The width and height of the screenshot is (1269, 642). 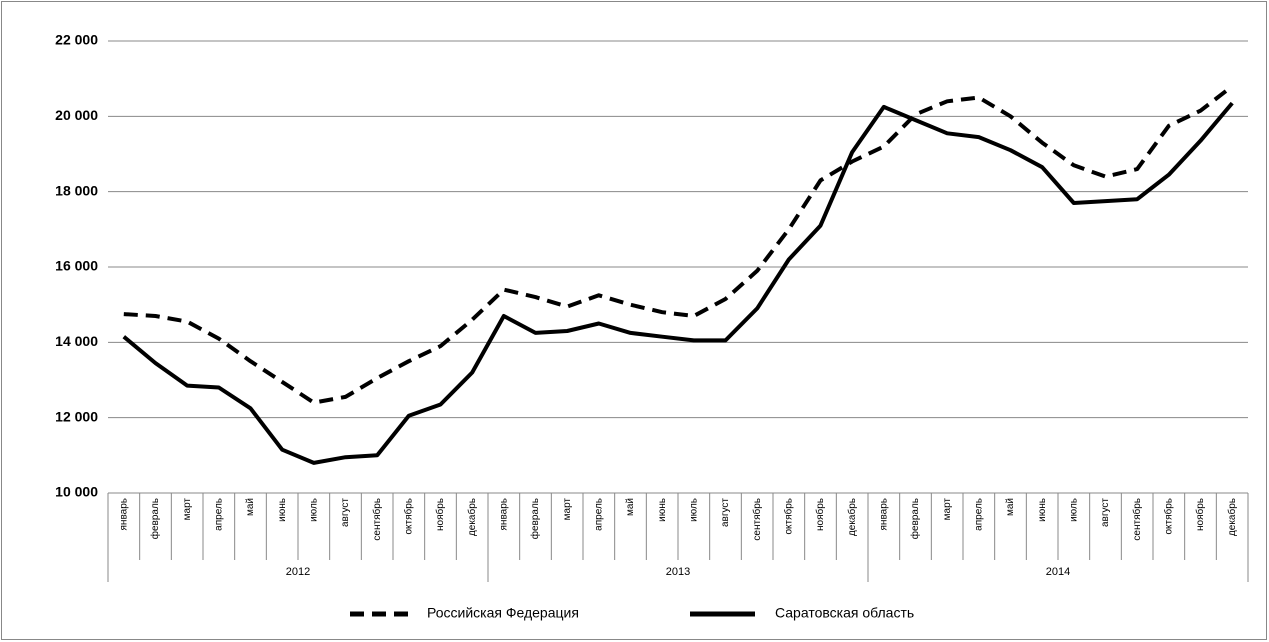 I want to click on y-tick-label: 12 000, so click(x=76, y=416).